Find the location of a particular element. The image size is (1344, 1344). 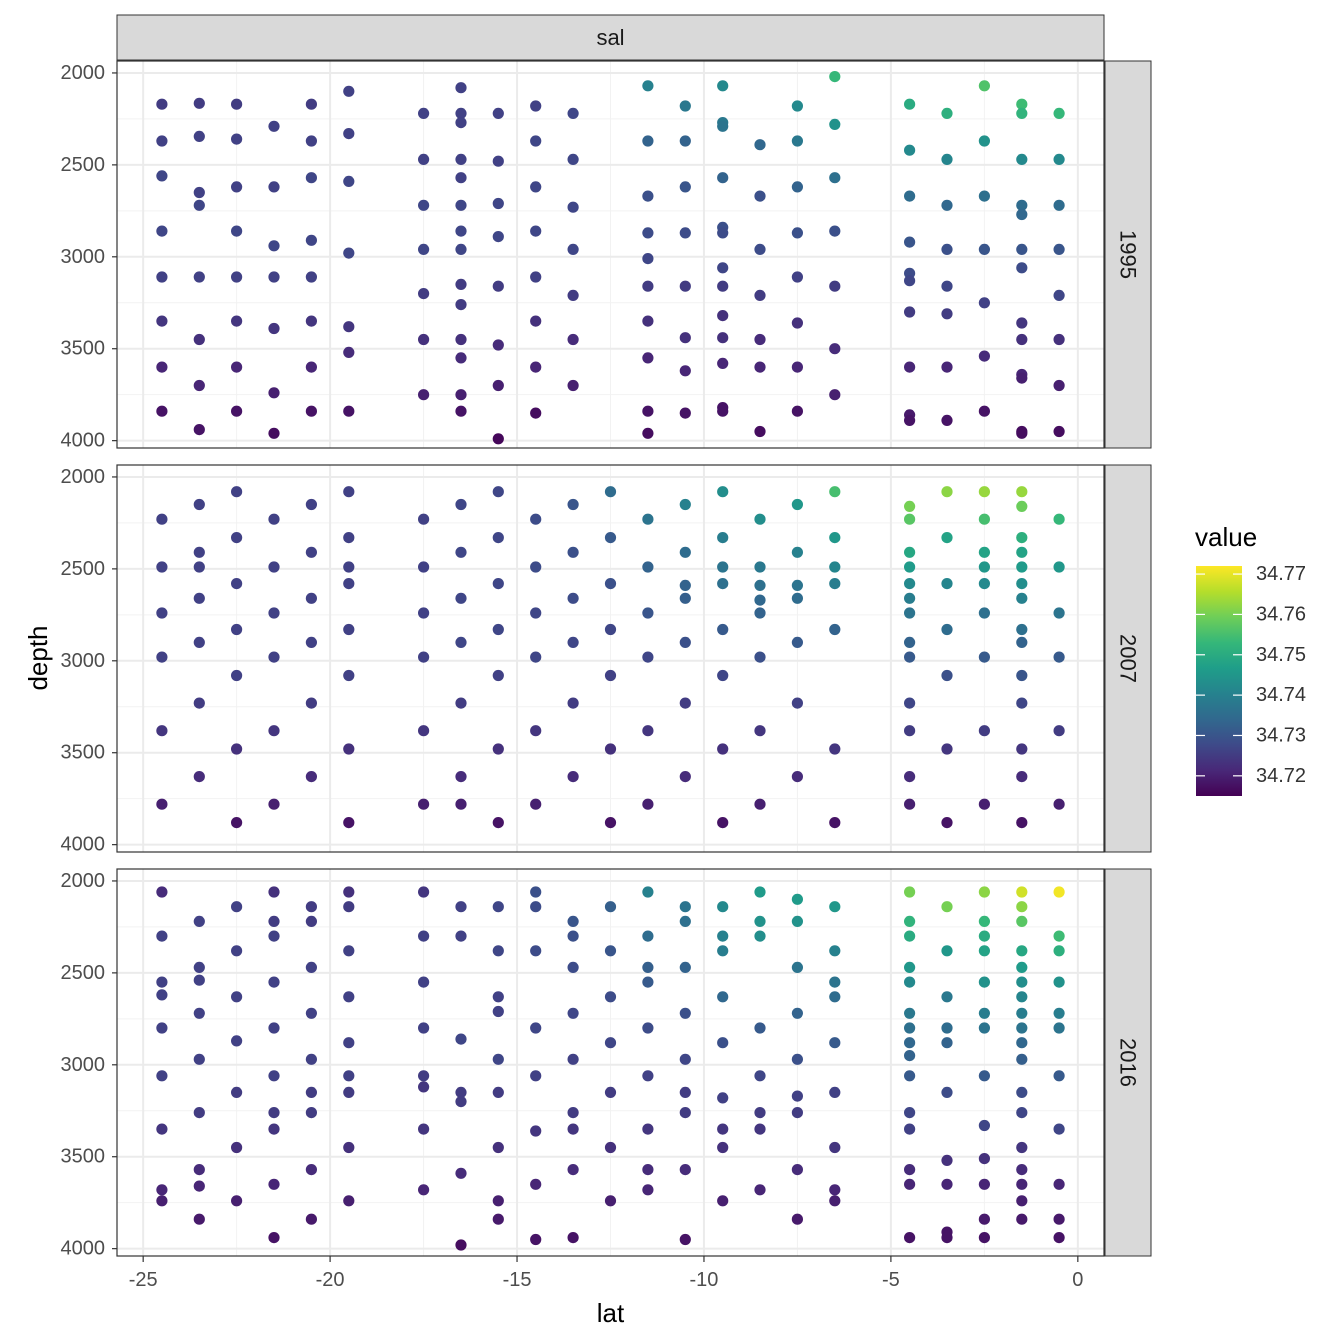

x-tick-label: 0 is located at coordinates (1077, 1280).